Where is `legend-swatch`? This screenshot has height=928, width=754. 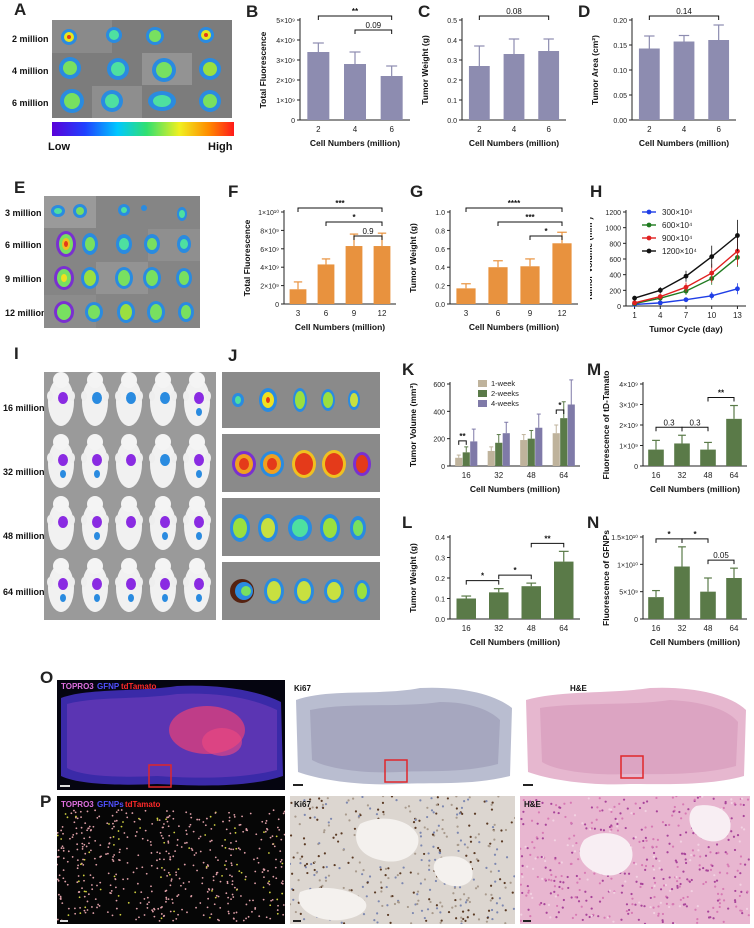 legend-swatch is located at coordinates (482, 403).